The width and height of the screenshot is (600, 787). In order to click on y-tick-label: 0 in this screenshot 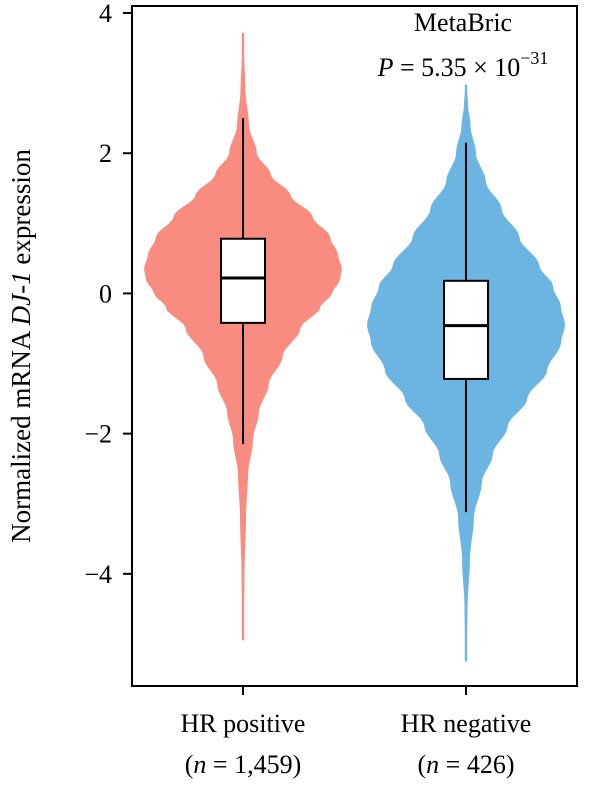, I will do `click(105, 293)`.